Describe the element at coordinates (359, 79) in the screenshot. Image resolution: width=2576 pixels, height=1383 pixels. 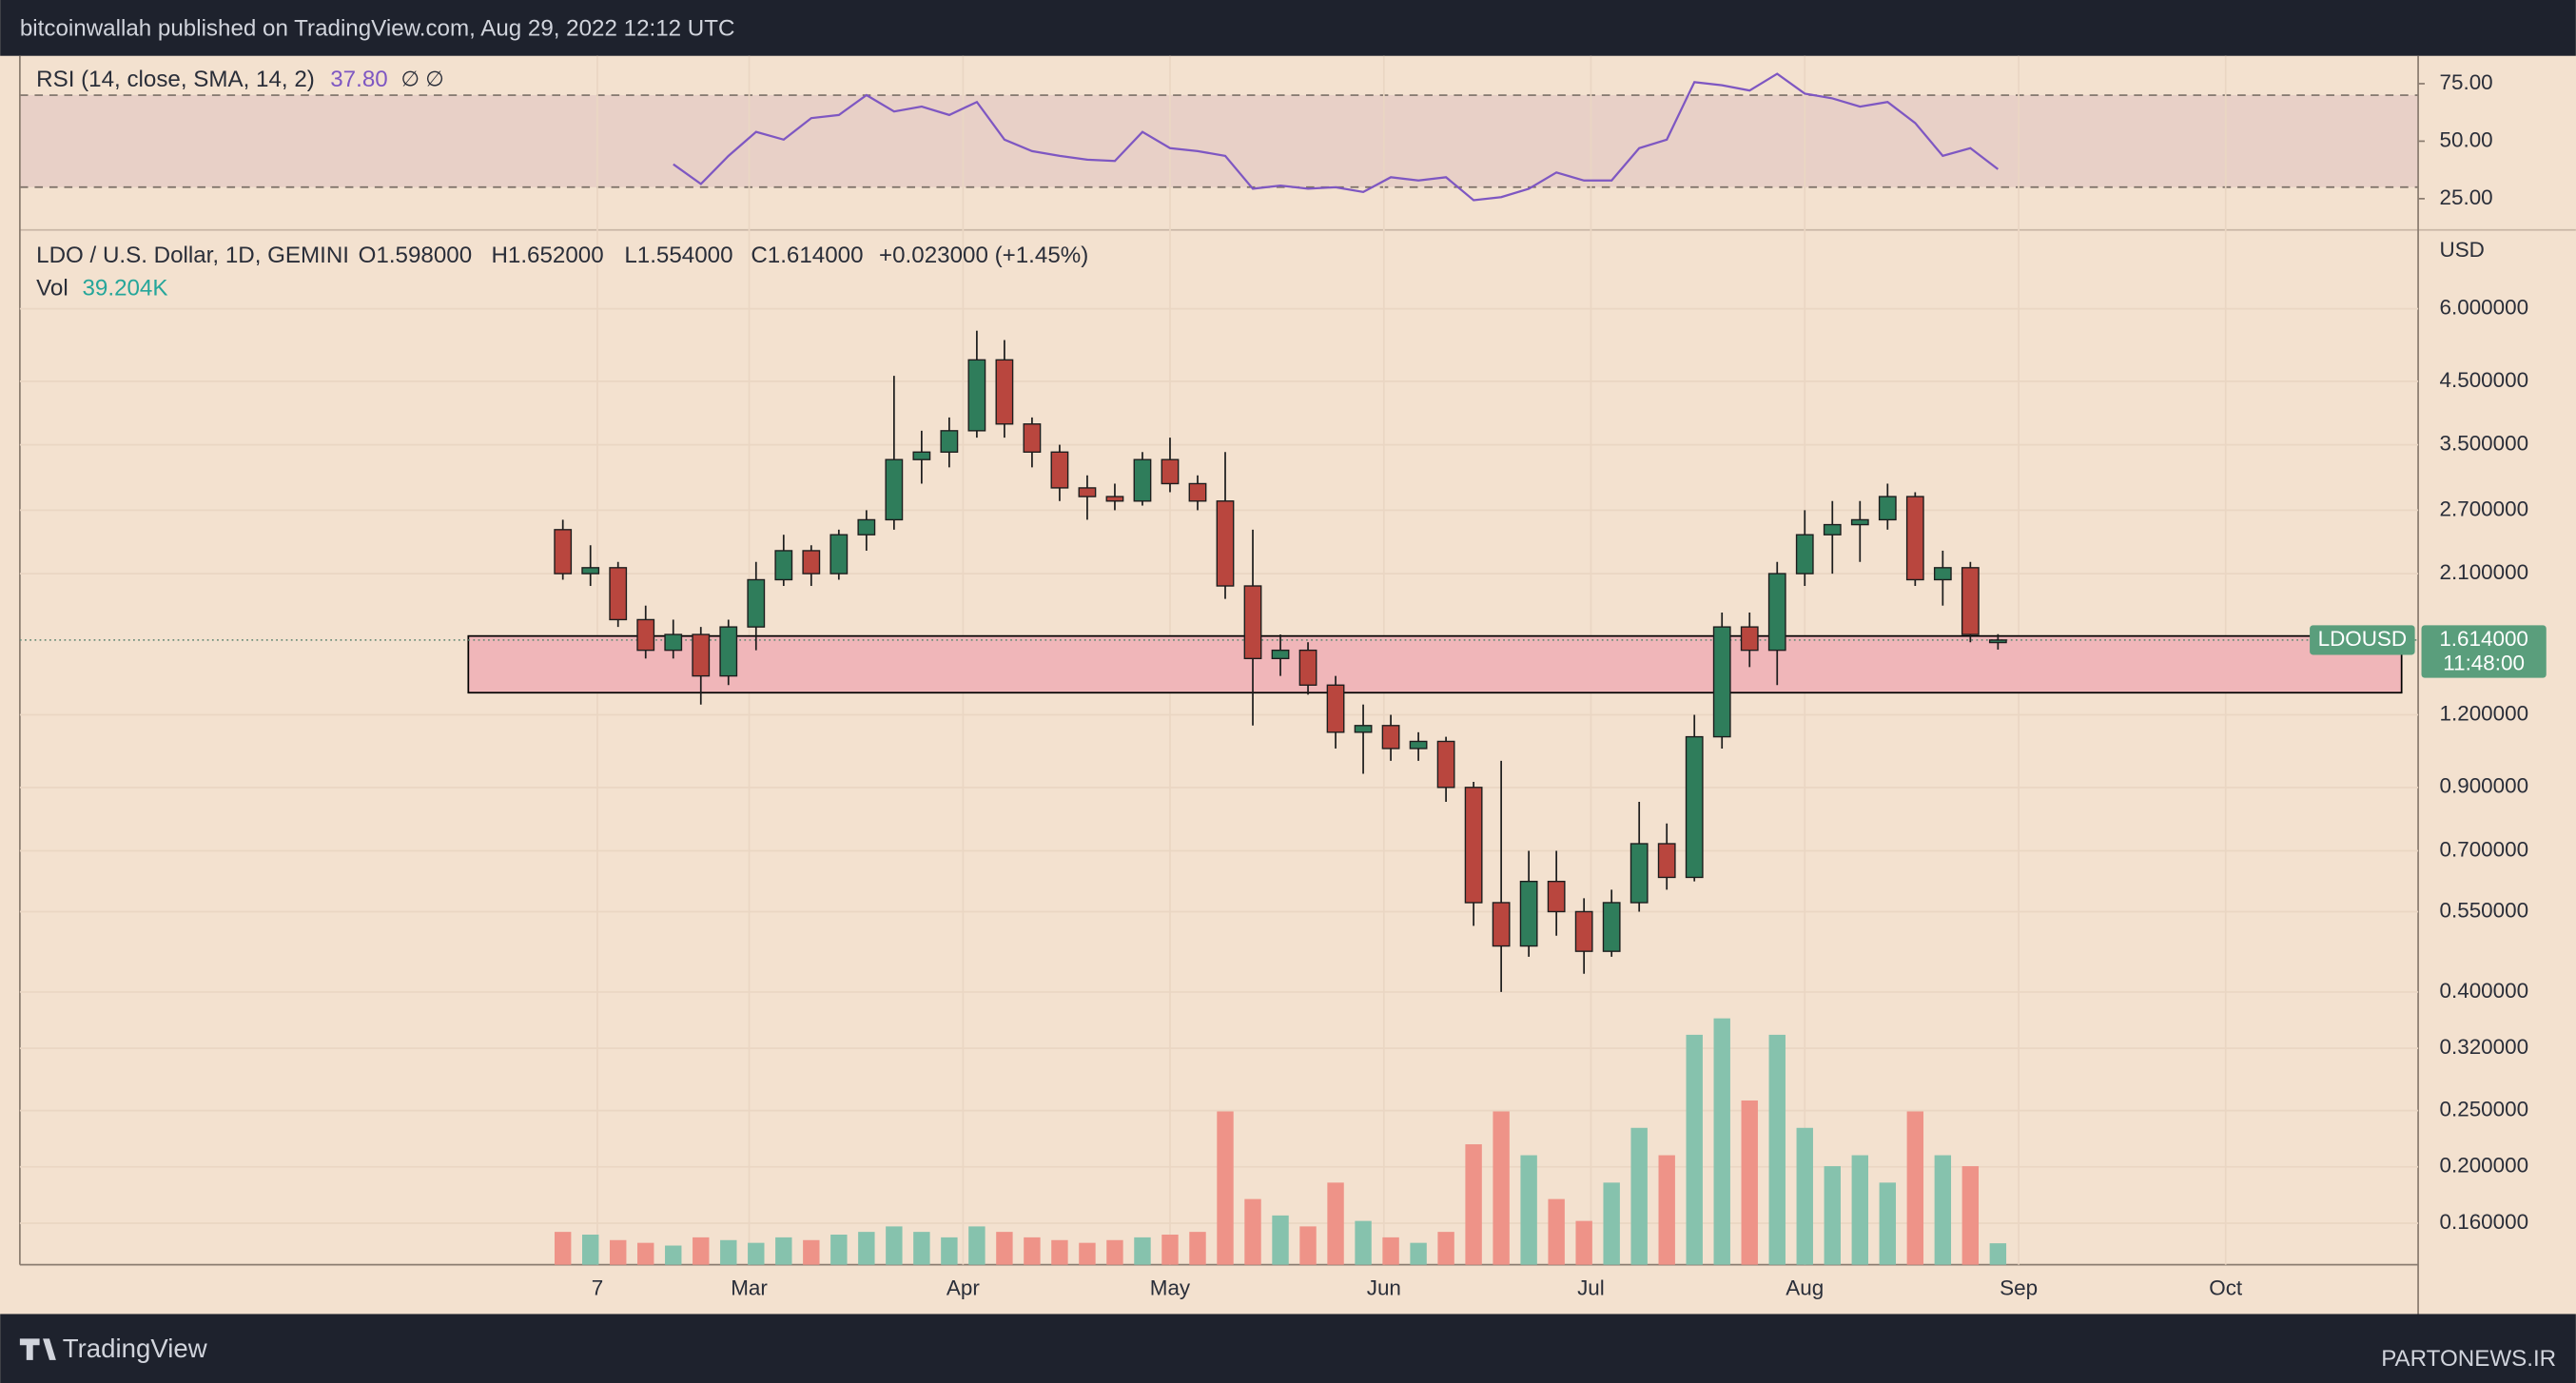
I see `rsi-value: 37.80` at that location.